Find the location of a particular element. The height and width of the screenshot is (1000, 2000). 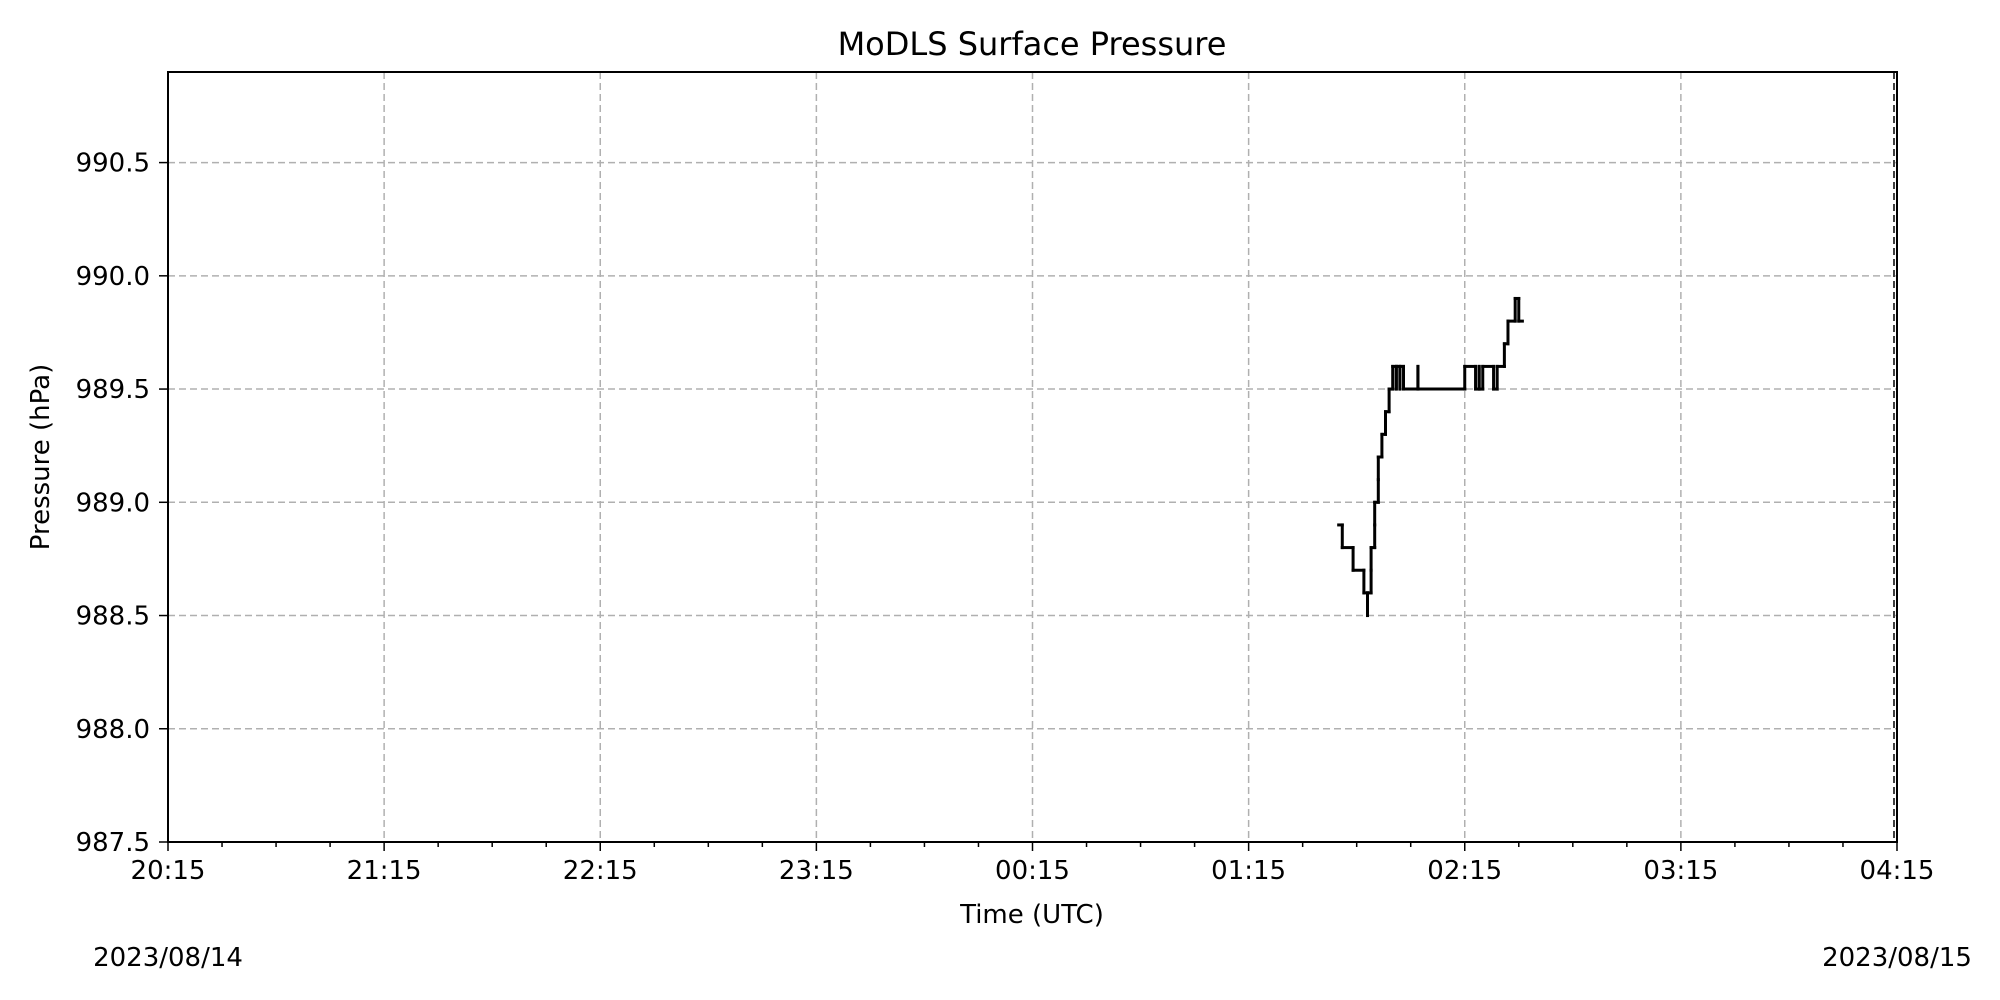

x-tick-label: 02:15 is located at coordinates (1464, 871).